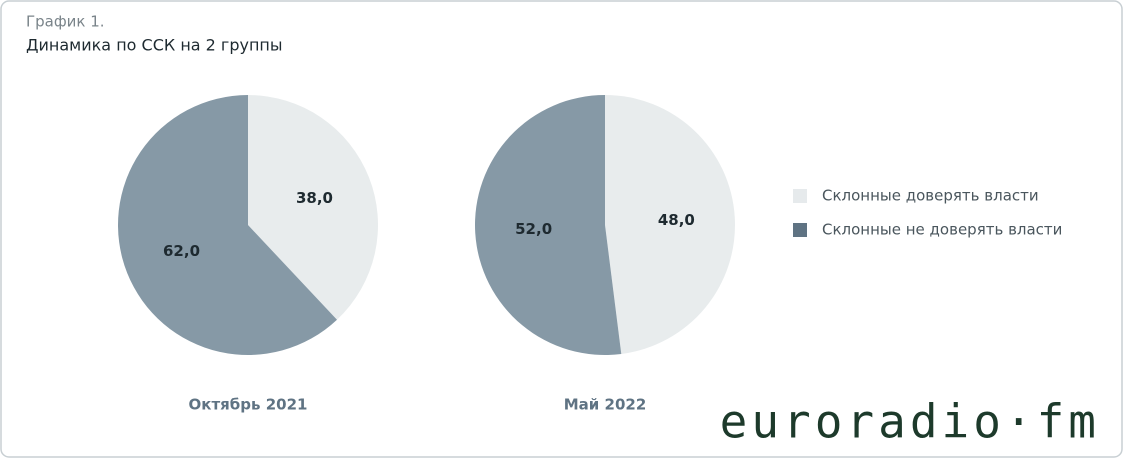 This screenshot has width=1123, height=462. What do you see at coordinates (65, 22) in the screenshot?
I see `kicker: График 1.` at bounding box center [65, 22].